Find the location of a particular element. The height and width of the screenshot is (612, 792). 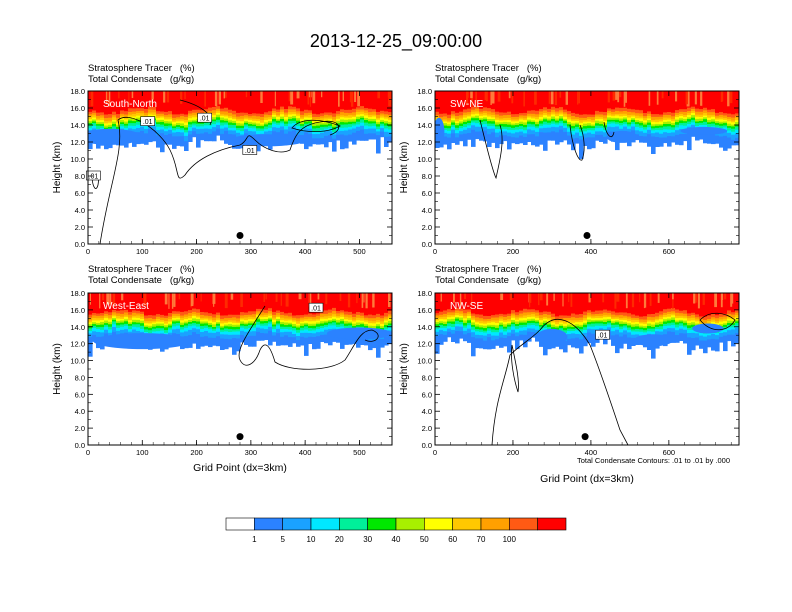

panel-2-y-axis-label: Height (km) is located at coordinates (404, 168).